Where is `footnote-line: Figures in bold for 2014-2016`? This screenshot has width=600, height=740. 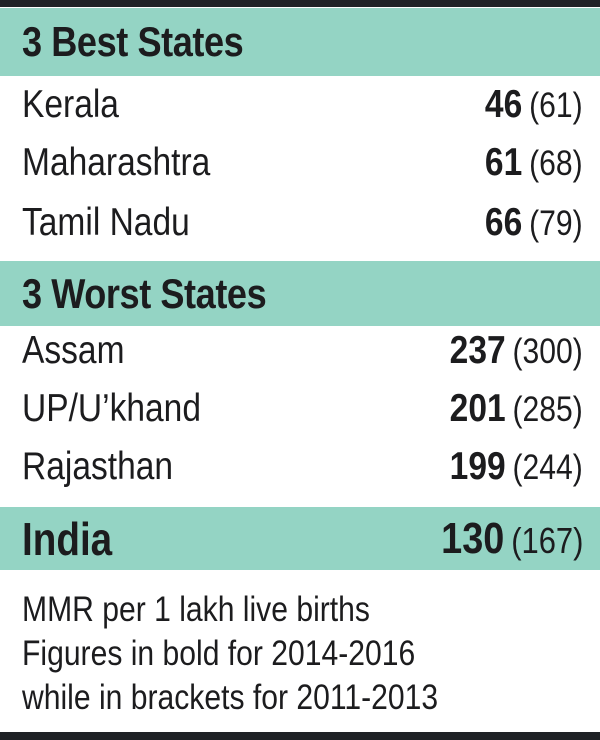
footnote-line: Figures in bold for 2014-2016 is located at coordinates (219, 653).